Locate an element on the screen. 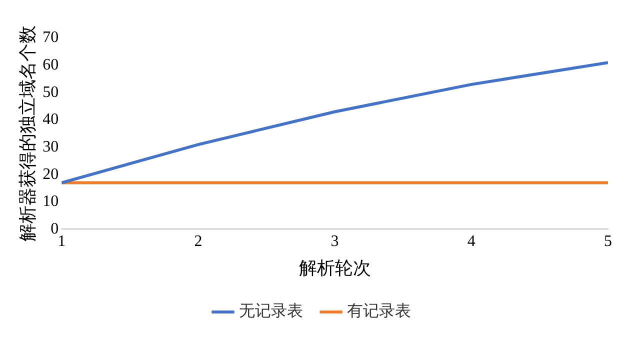  x-tick-label: 1 is located at coordinates (62, 241).